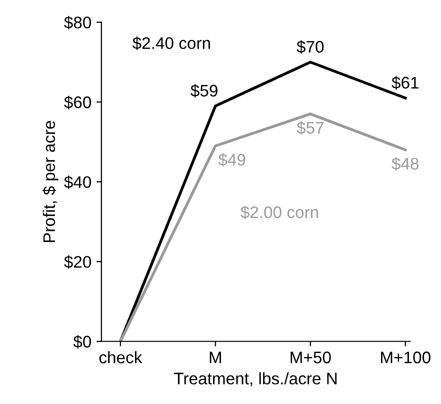 The image size is (441, 404). I want to click on x-axis-title: Treatment, lbs./acre N, so click(255, 379).